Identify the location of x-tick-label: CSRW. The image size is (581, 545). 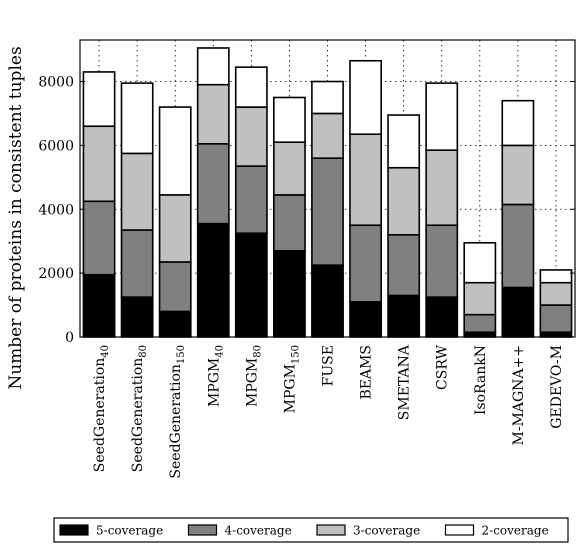
(443, 367).